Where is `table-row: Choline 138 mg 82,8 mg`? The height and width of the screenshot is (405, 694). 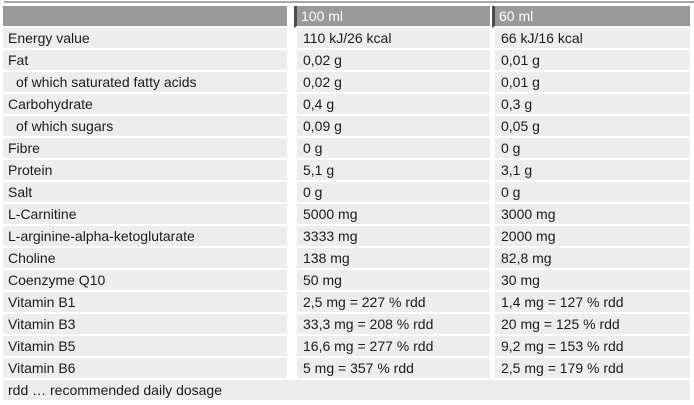 table-row: Choline 138 mg 82,8 mg is located at coordinates (346, 259).